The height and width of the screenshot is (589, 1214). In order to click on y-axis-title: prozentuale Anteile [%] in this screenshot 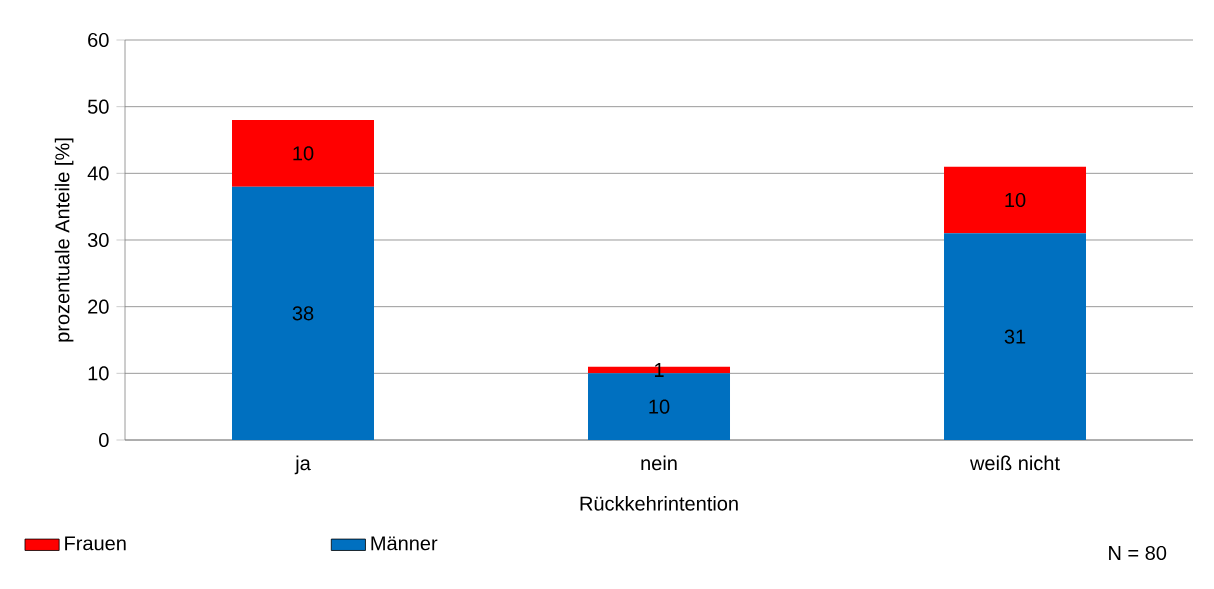, I will do `click(64, 240)`.